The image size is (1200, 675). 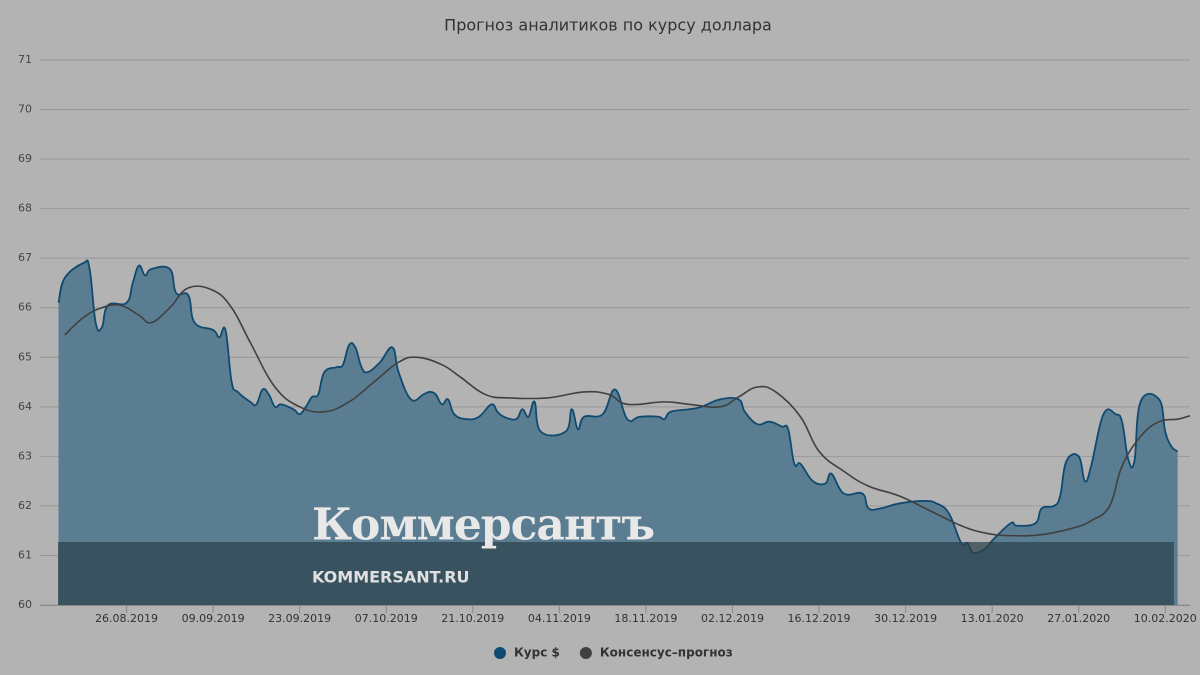 What do you see at coordinates (25, 109) in the screenshot?
I see `y-tick-label: 70` at bounding box center [25, 109].